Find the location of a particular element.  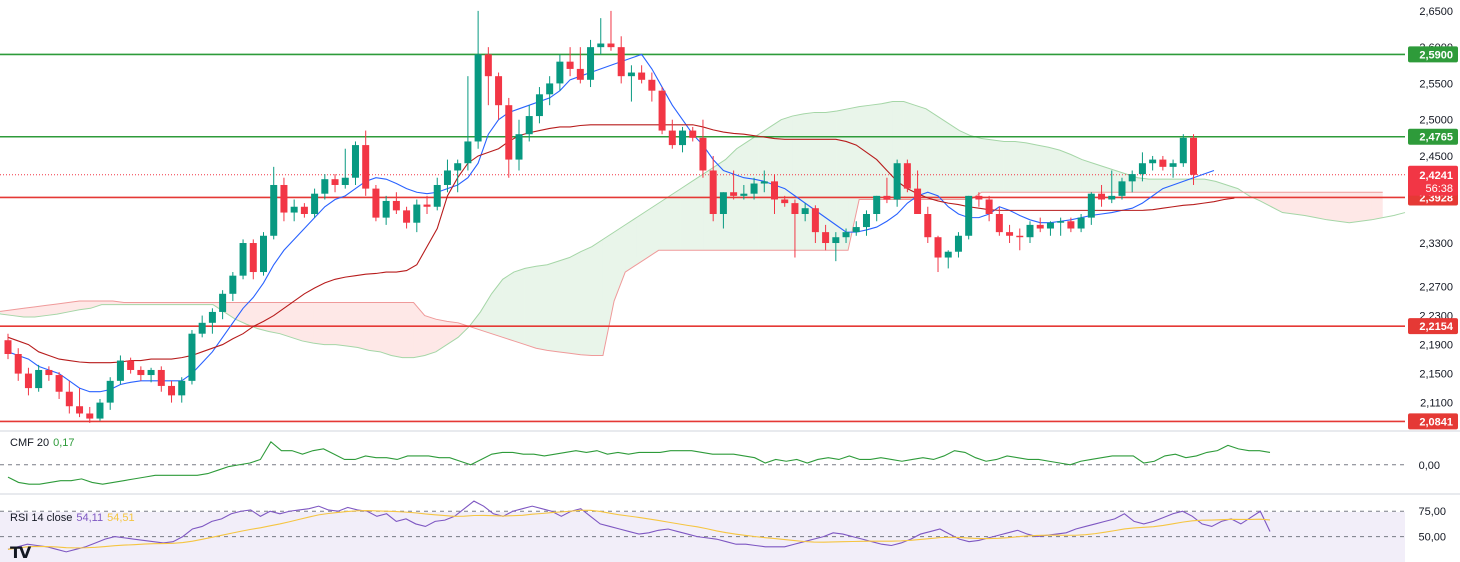

rsi-tick-75: 75,00 is located at coordinates (1432, 512).